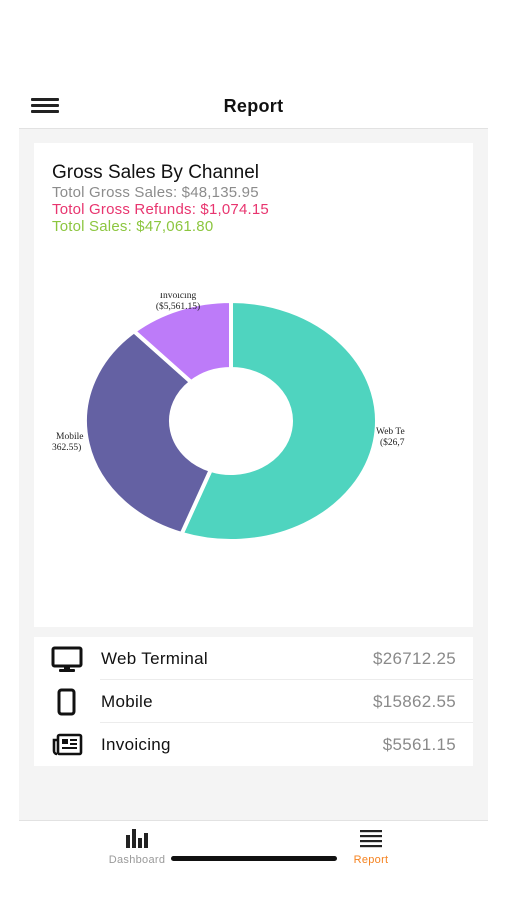 This screenshot has height=900, width=507. I want to click on tab-dashboard: Dashboard, so click(137, 846).